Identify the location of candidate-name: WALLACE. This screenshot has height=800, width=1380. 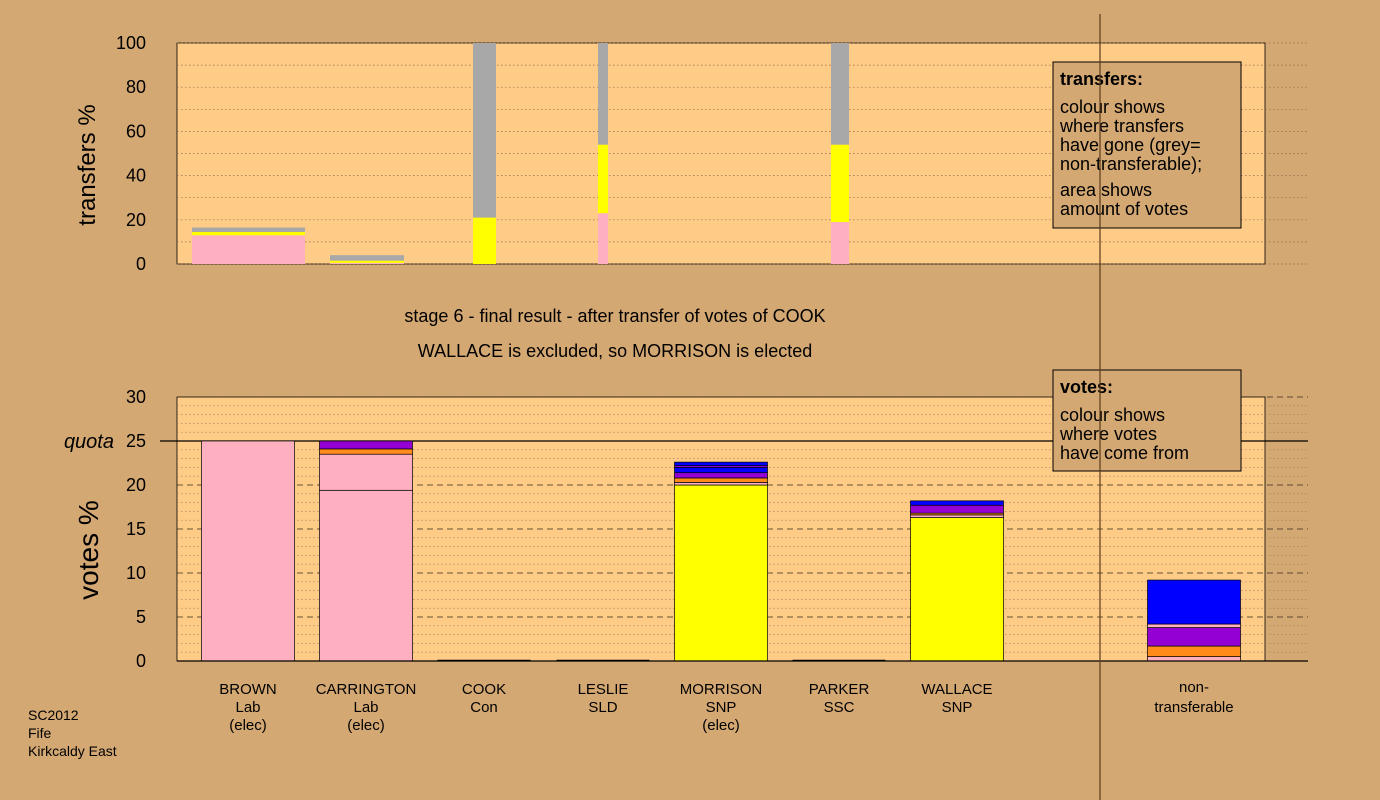
(956, 689).